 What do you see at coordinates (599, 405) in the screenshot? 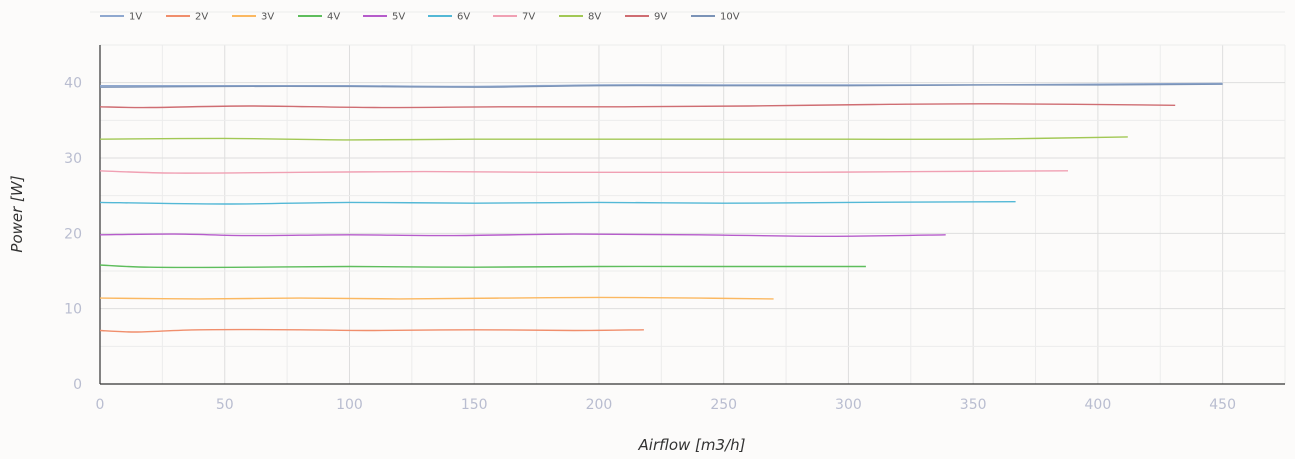
I see `x-tick-label: 200` at bounding box center [599, 405].